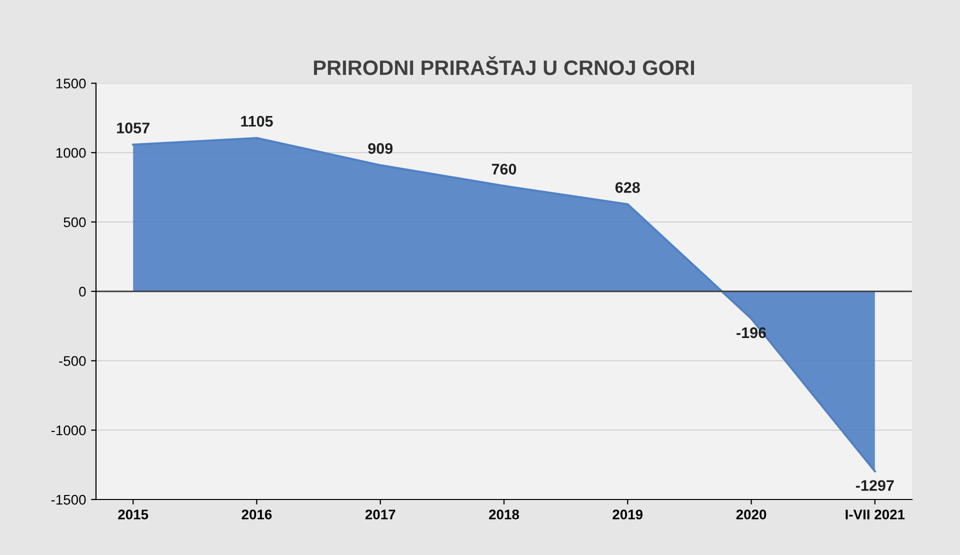  Describe the element at coordinates (751, 515) in the screenshot. I see `x-tick-label: 2020` at that location.